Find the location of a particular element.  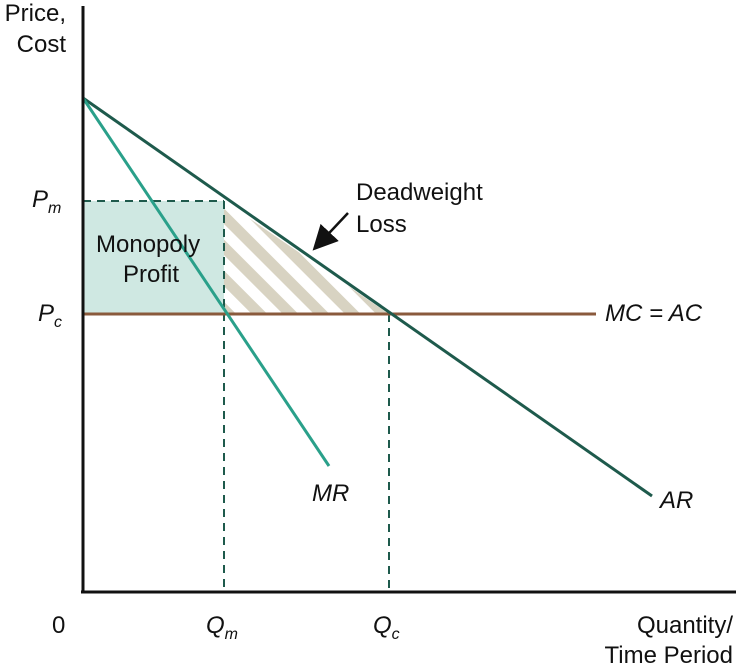

mc-ac-curve-label: MC = AC is located at coordinates (654, 313).